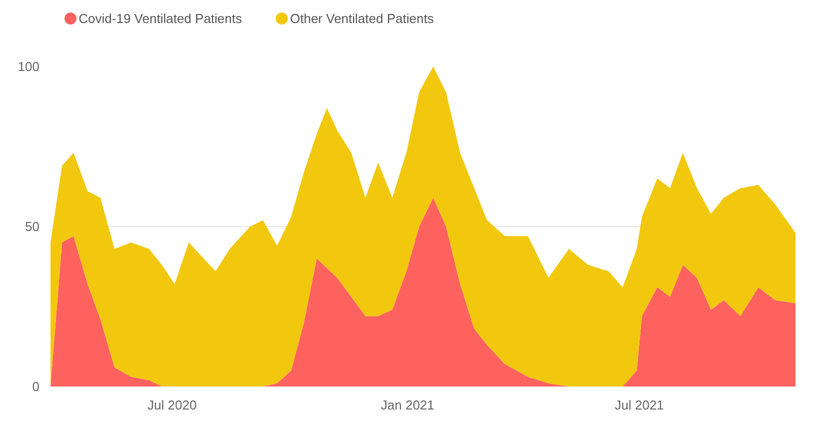 Image resolution: width=833 pixels, height=429 pixels. I want to click on x-tick-label: Jul 2021, so click(639, 405).